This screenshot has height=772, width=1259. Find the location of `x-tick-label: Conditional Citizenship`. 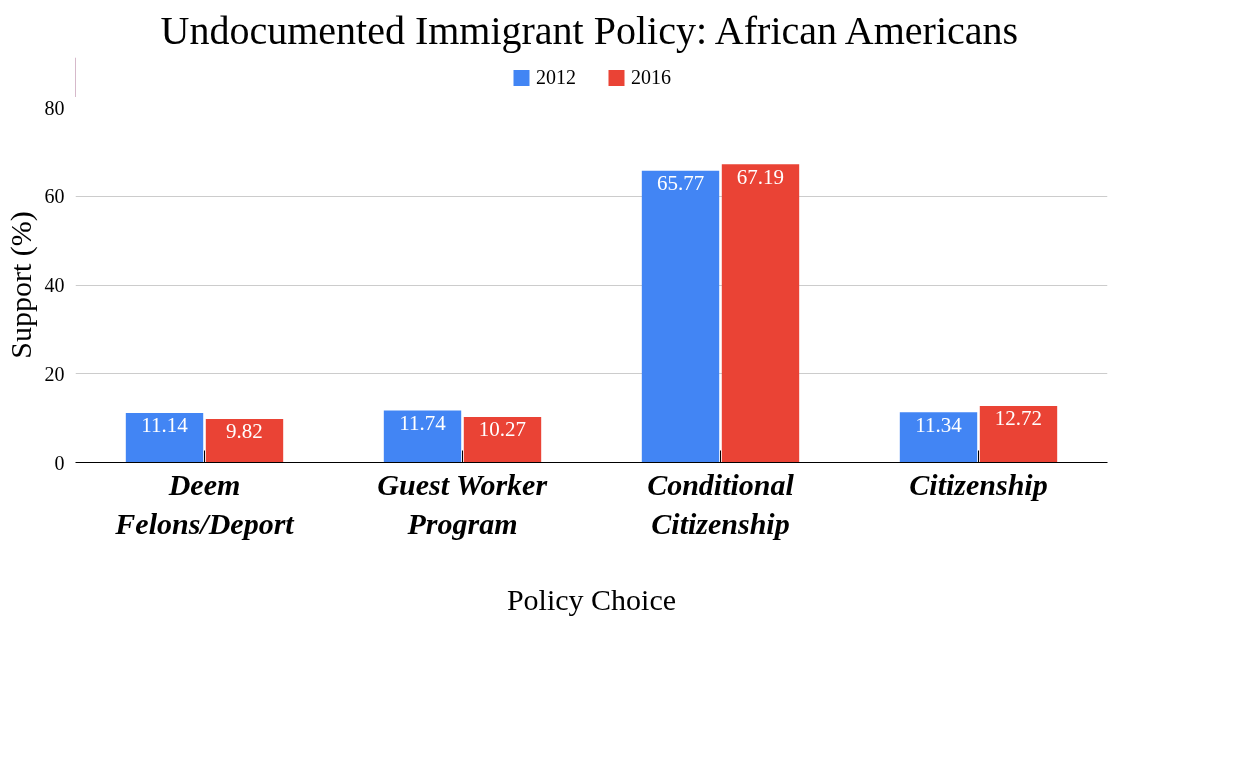

x-tick-label: Conditional Citizenship is located at coordinates (721, 504).